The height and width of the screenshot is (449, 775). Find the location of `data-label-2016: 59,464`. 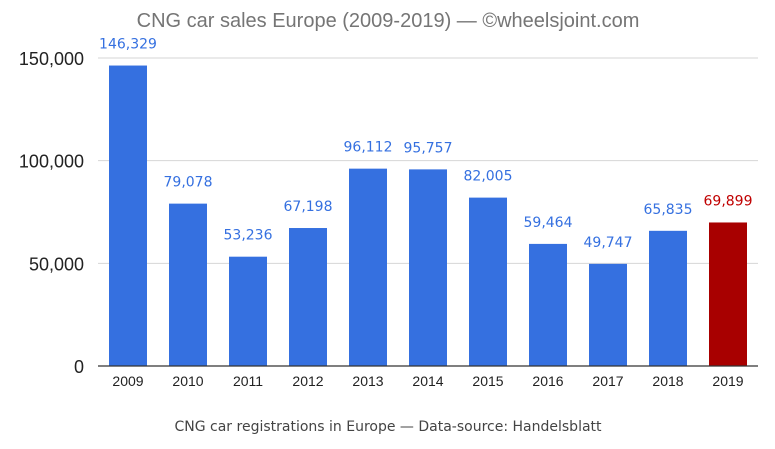

data-label-2016: 59,464 is located at coordinates (548, 223).